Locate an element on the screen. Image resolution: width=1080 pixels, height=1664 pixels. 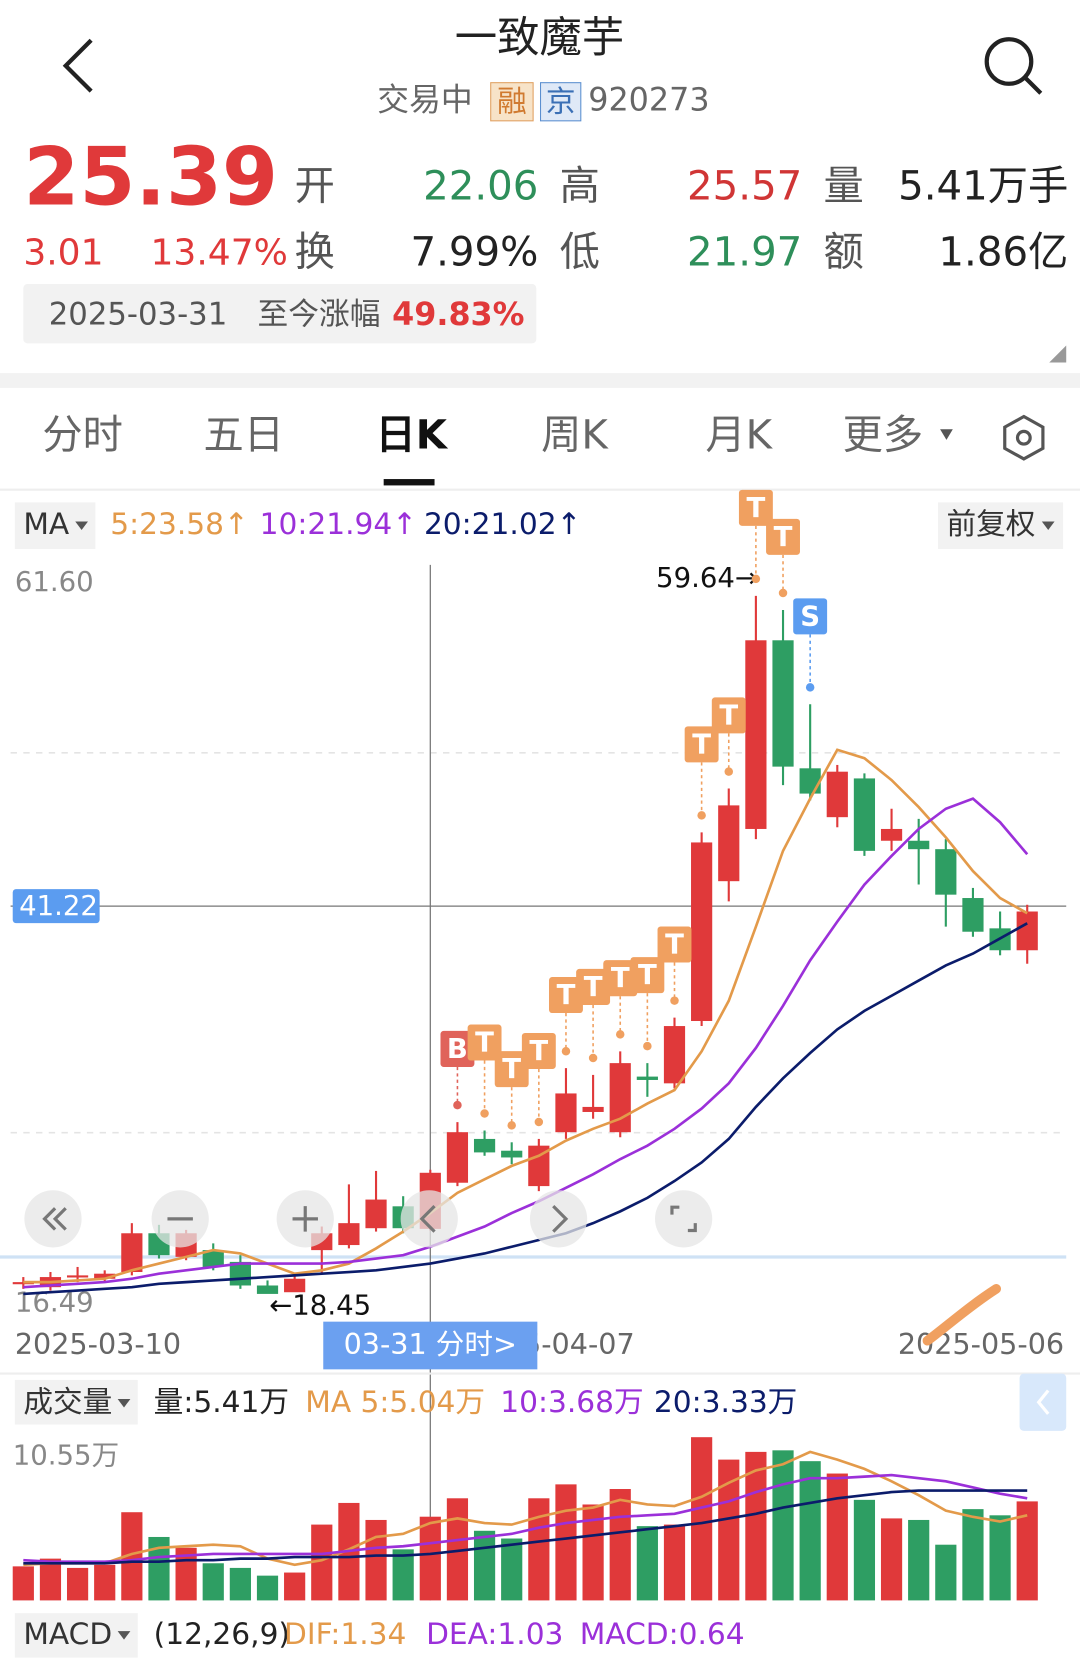
tab: 分时 is located at coordinates (82, 436).